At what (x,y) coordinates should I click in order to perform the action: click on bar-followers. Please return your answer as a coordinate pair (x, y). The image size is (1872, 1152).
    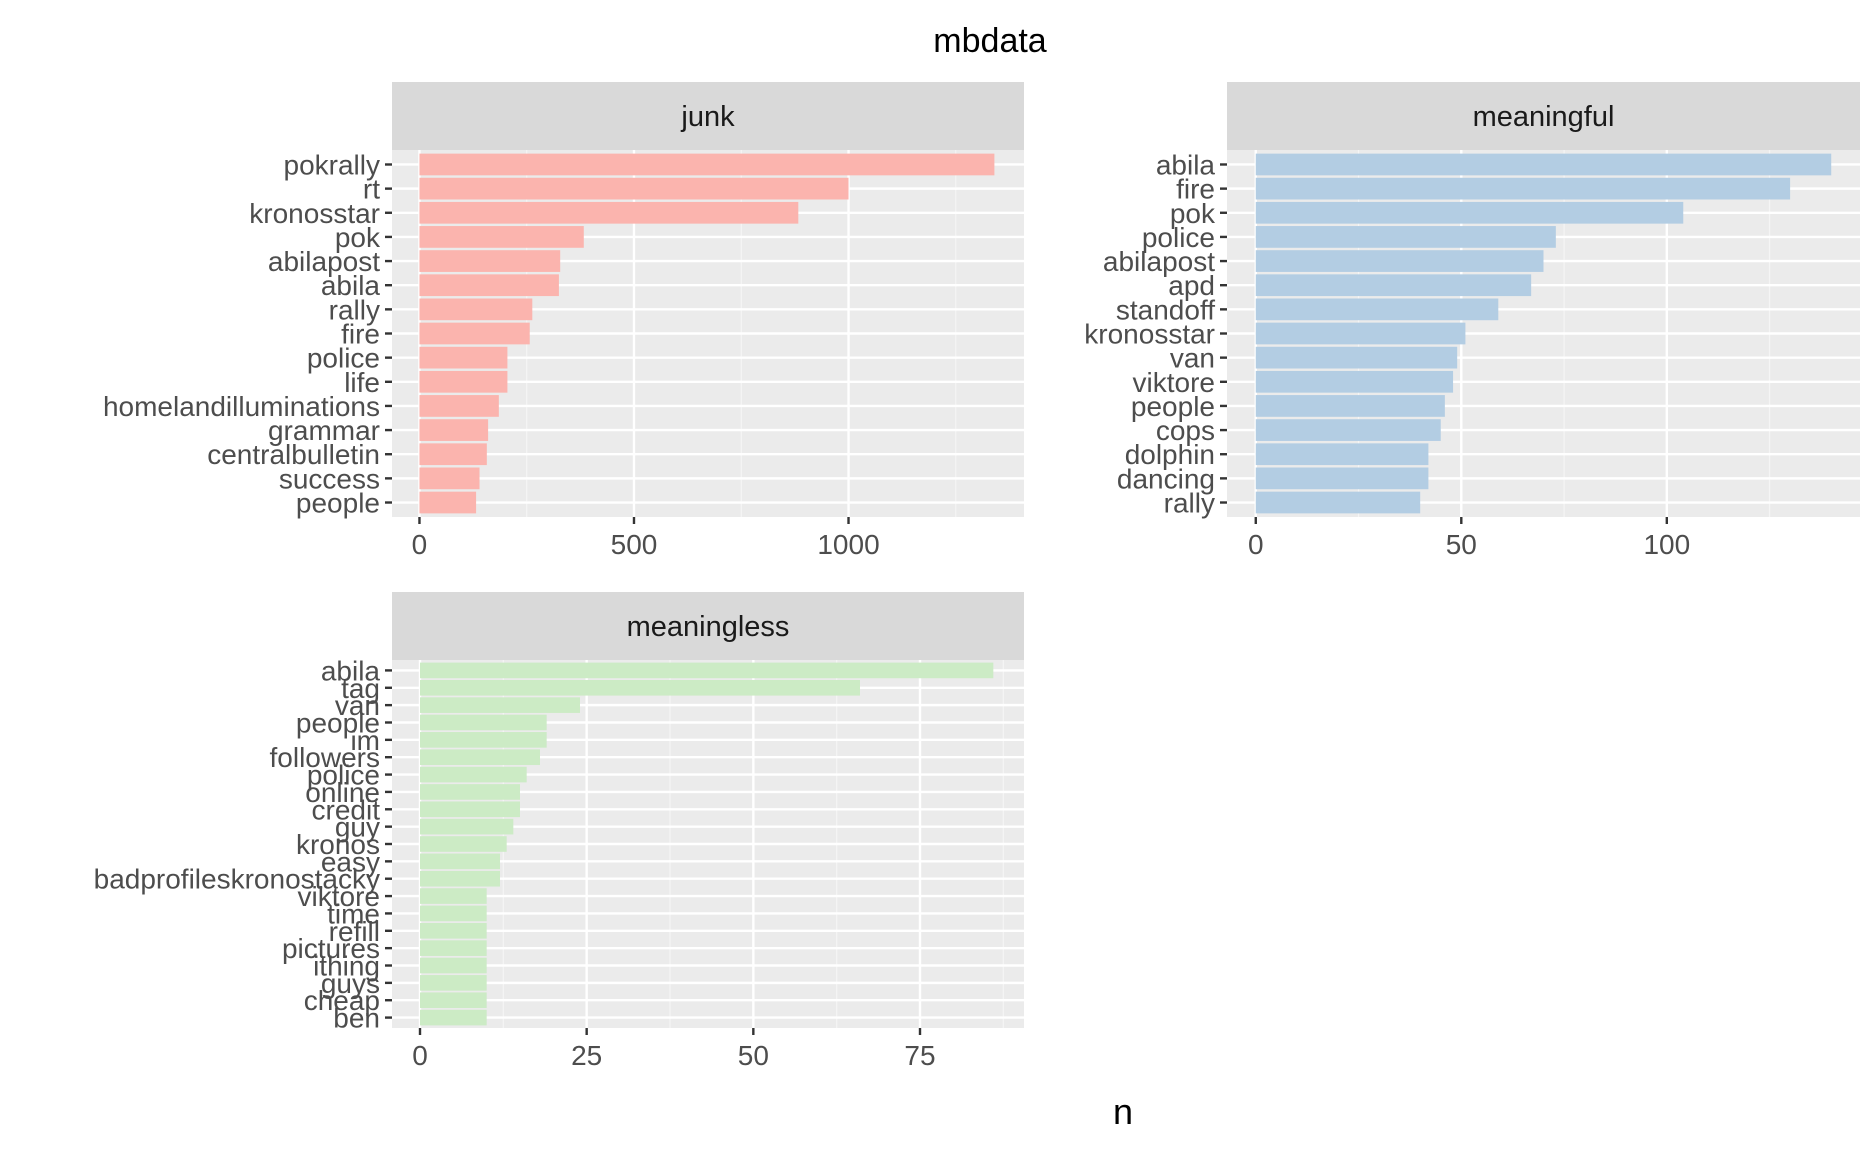
    Looking at the image, I should click on (480, 757).